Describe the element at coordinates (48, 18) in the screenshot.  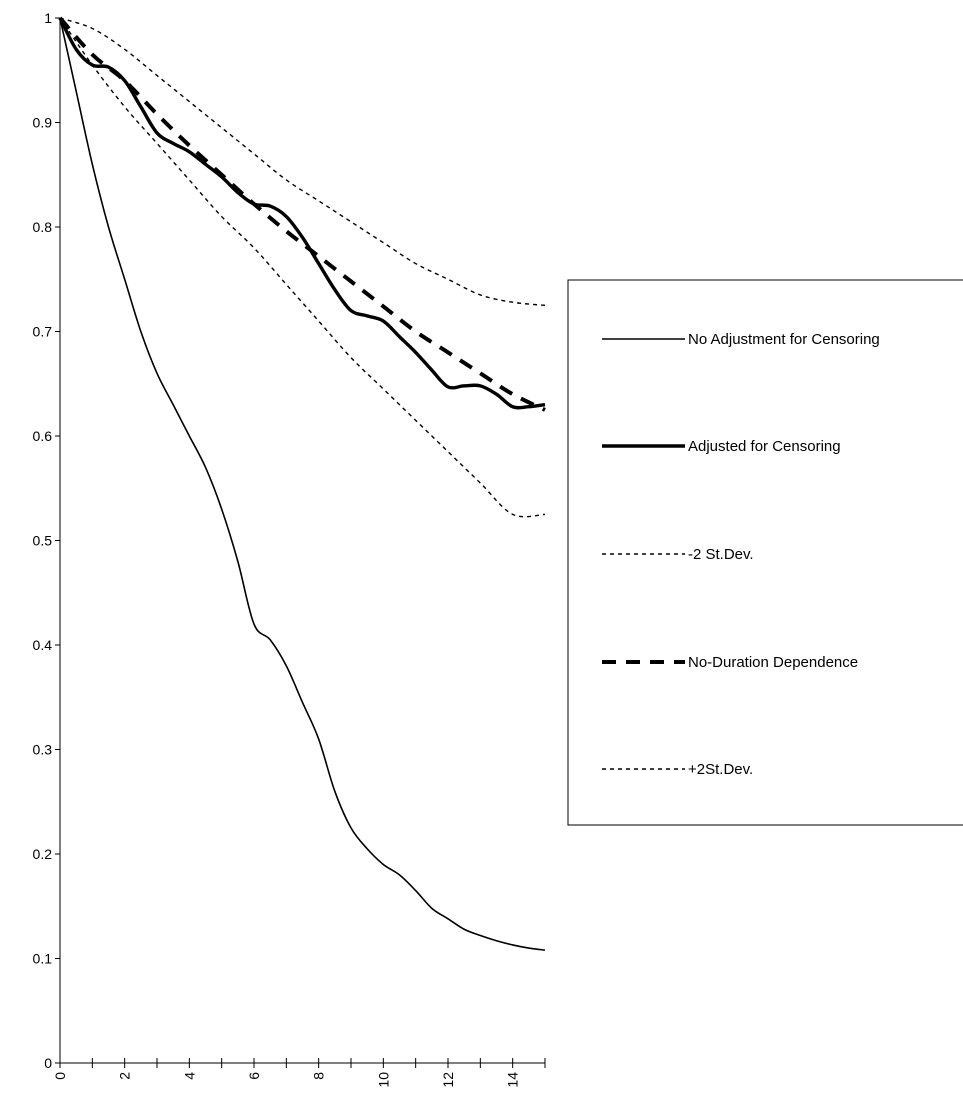
I see `y-tick-label: 1` at that location.